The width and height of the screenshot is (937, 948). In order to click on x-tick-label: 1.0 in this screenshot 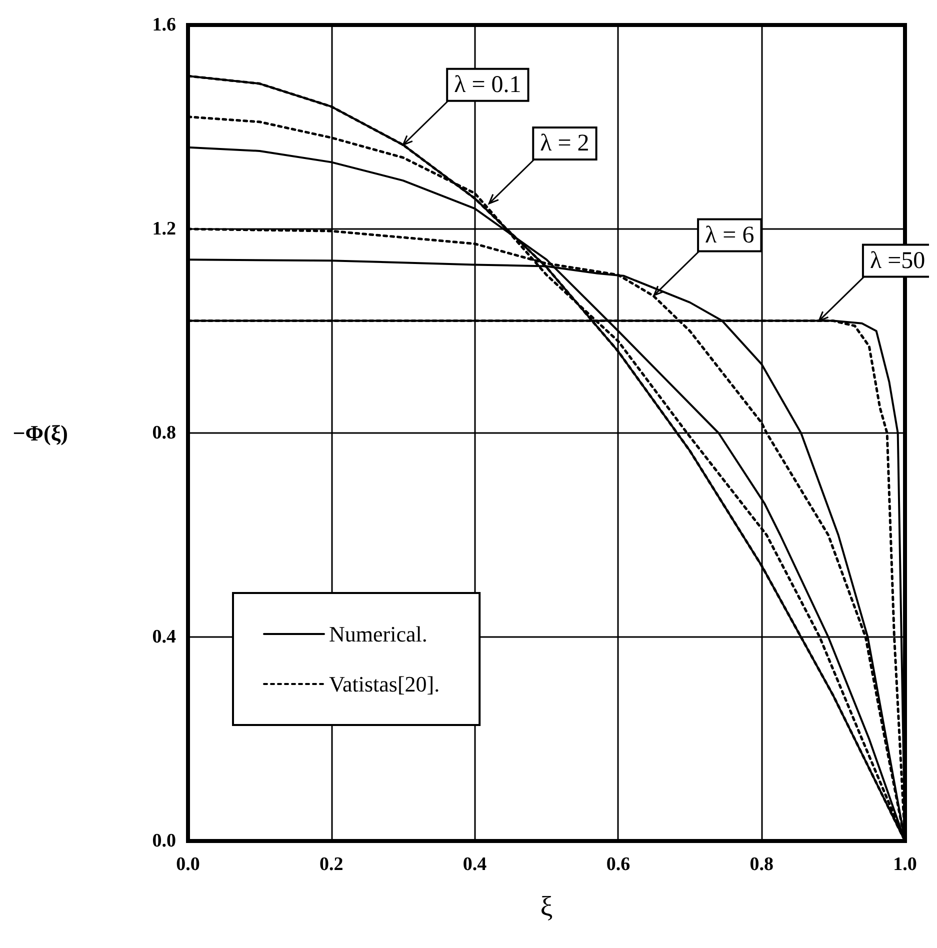, I will do `click(905, 864)`.